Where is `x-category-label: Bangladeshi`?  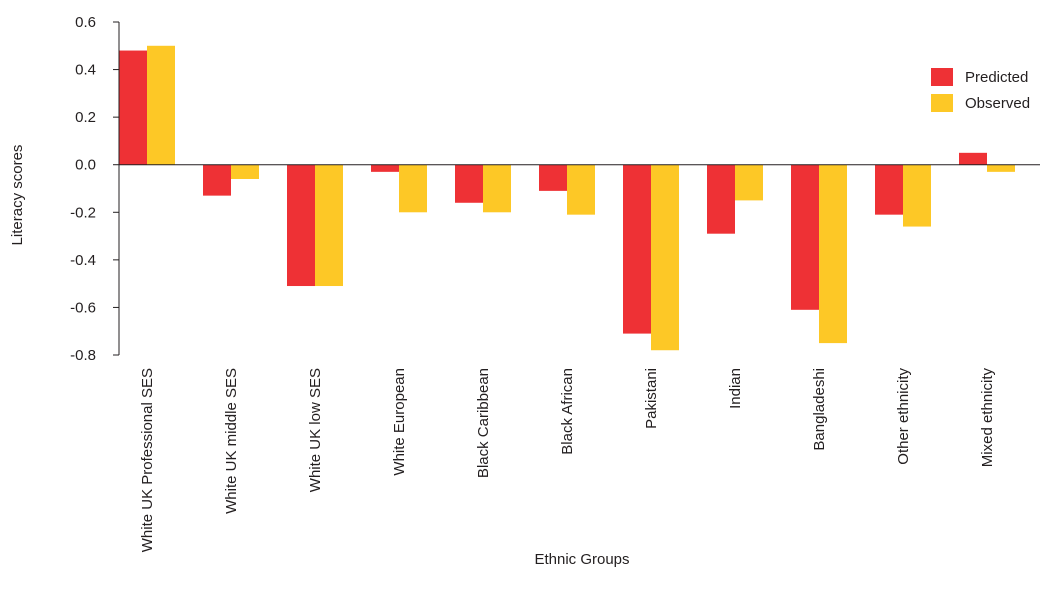
x-category-label: Bangladeshi is located at coordinates (819, 409).